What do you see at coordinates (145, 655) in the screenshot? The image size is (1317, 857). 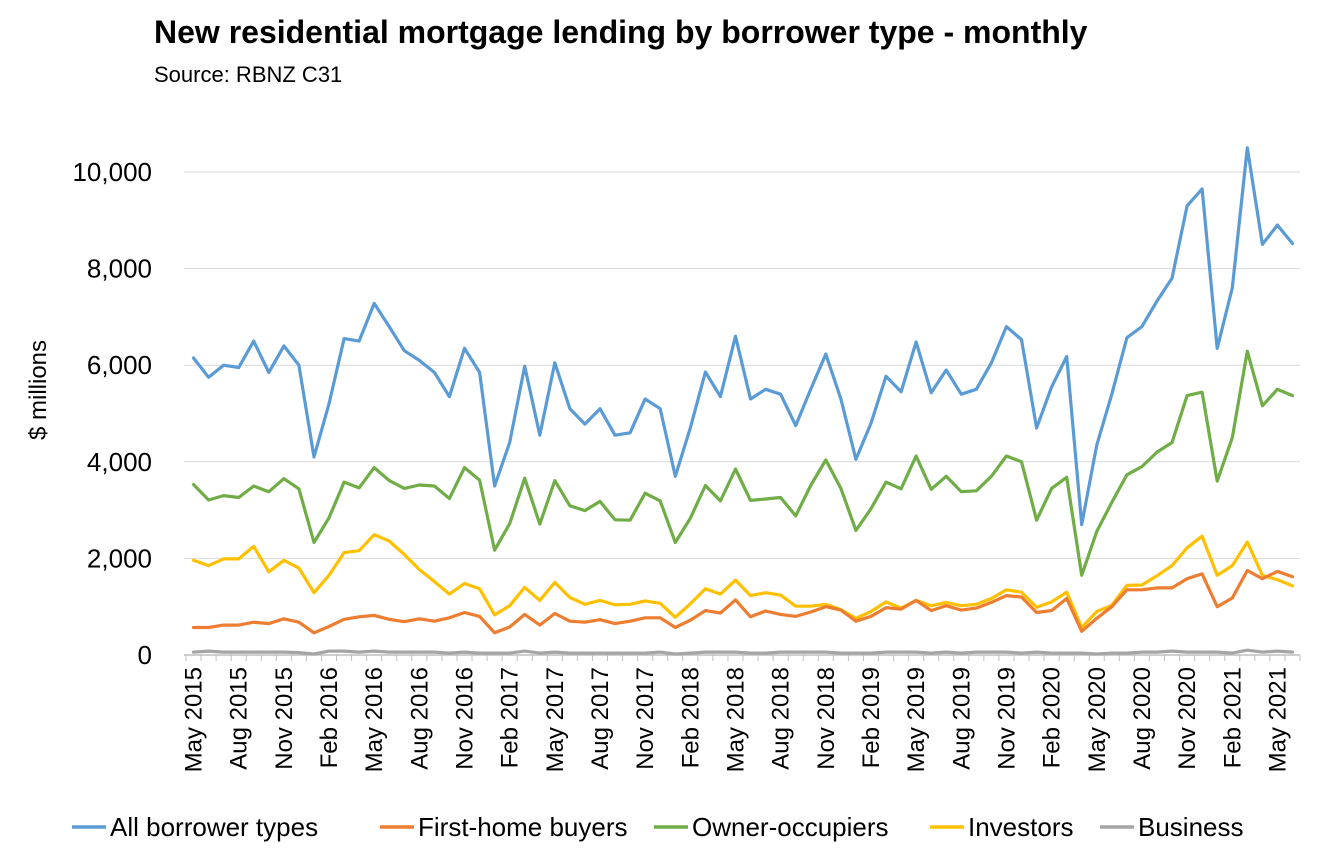 I see `y-tick-label: 0` at bounding box center [145, 655].